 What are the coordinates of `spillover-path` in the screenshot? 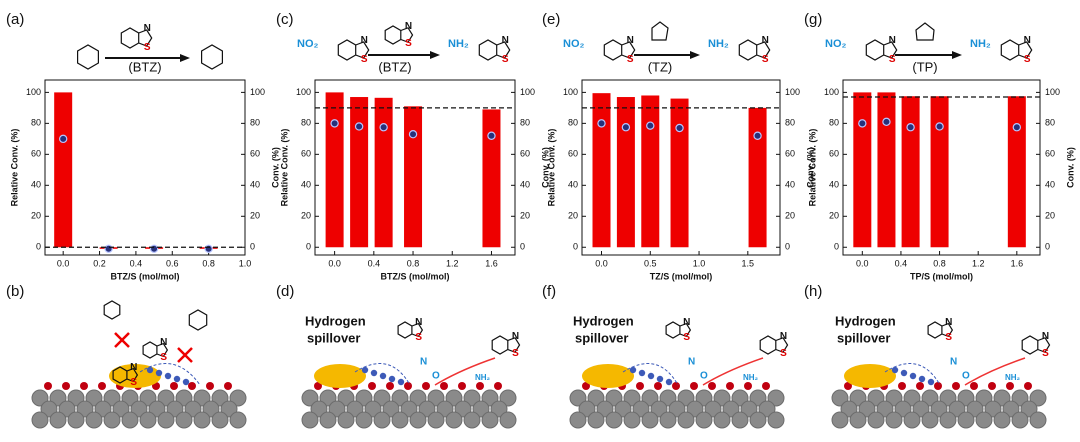 It's located at (912, 374).